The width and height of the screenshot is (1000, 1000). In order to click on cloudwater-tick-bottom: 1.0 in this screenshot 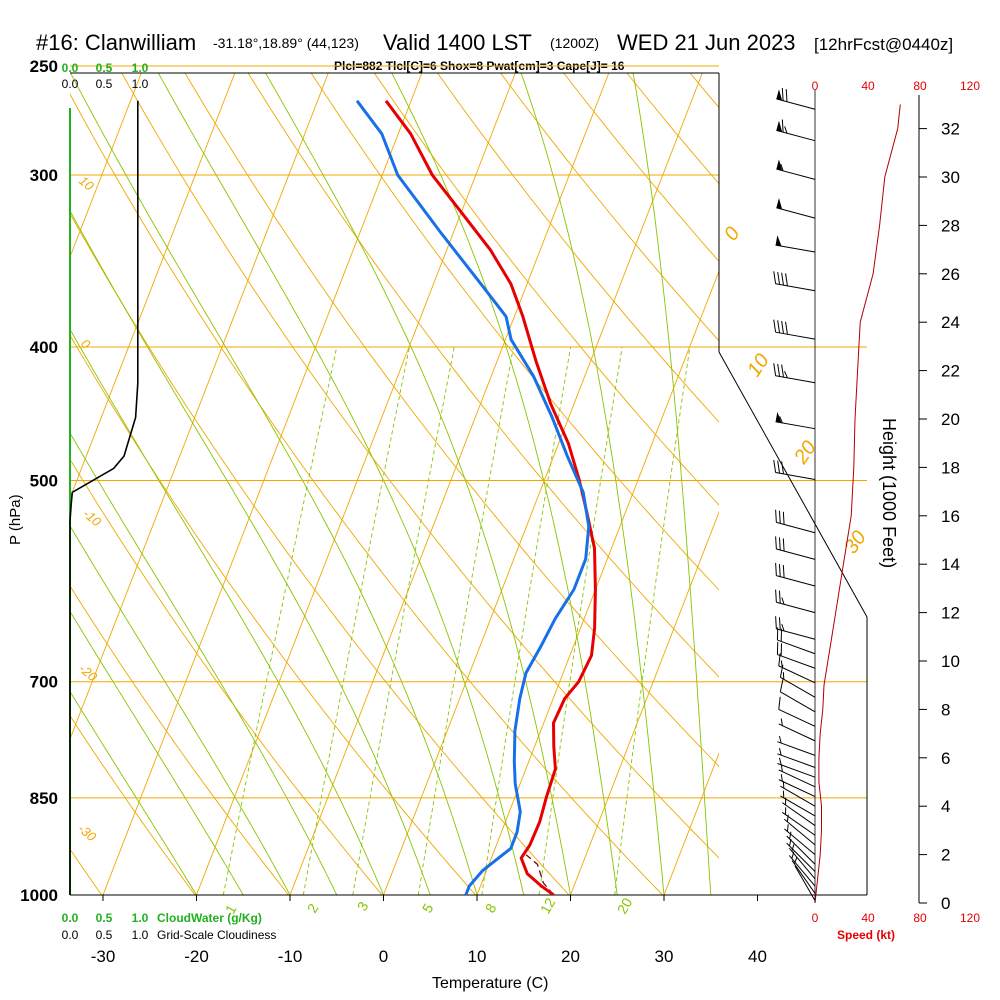, I will do `click(140, 918)`.